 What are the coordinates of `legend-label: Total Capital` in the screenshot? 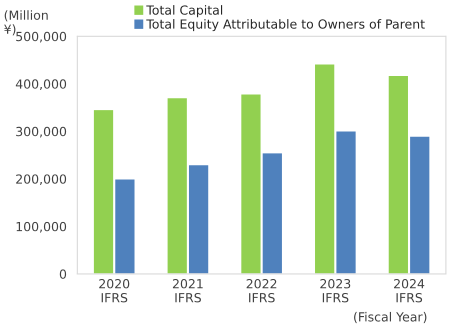 It's located at (184, 11).